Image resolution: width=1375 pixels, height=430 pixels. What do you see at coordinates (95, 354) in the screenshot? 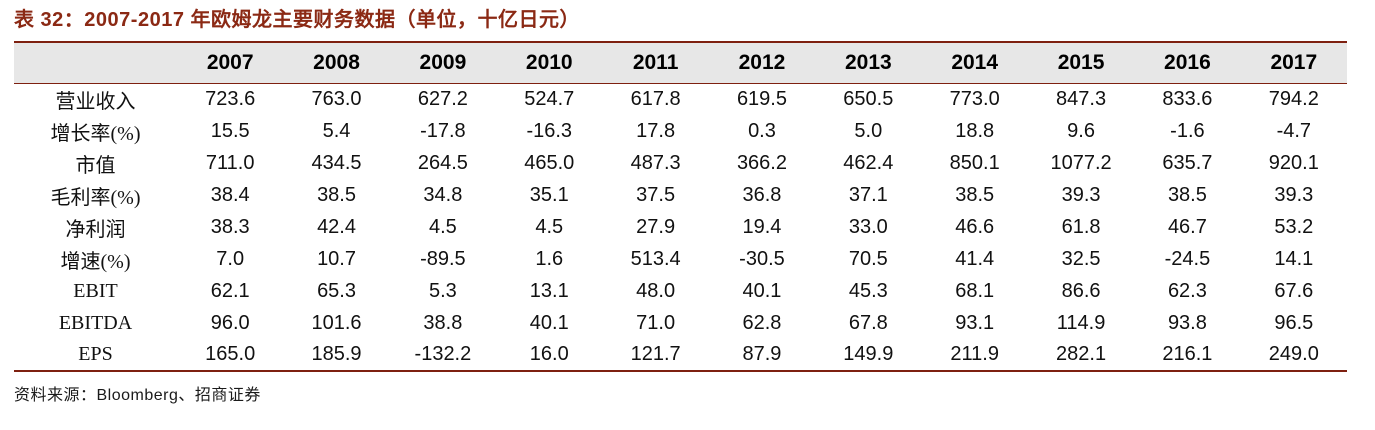
I see `row-label: EPS` at bounding box center [95, 354].